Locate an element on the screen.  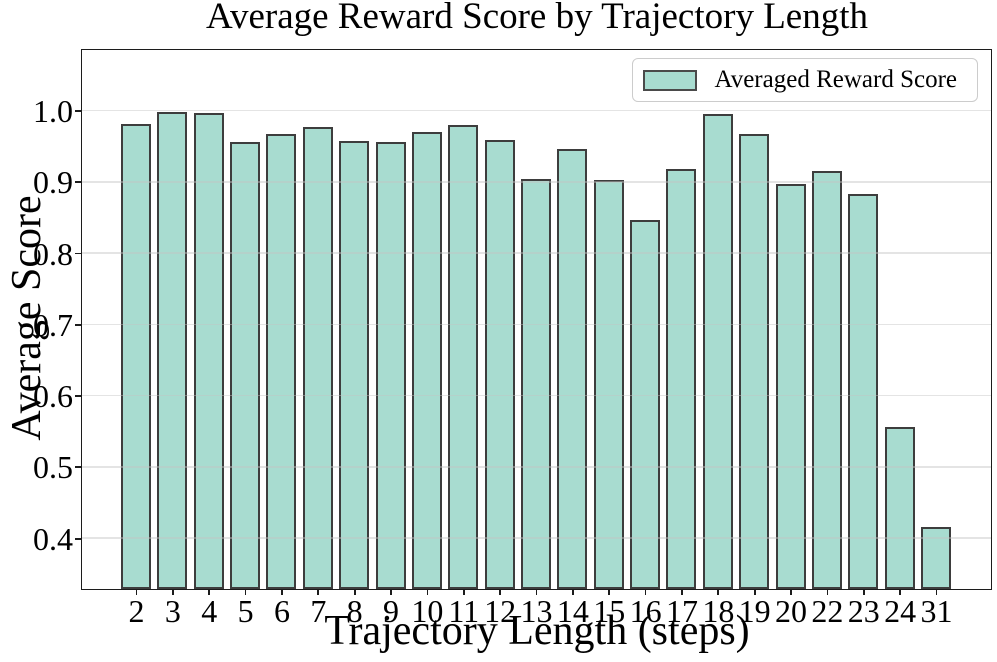
legend: Averaged Reward Score is located at coordinates (804, 80).